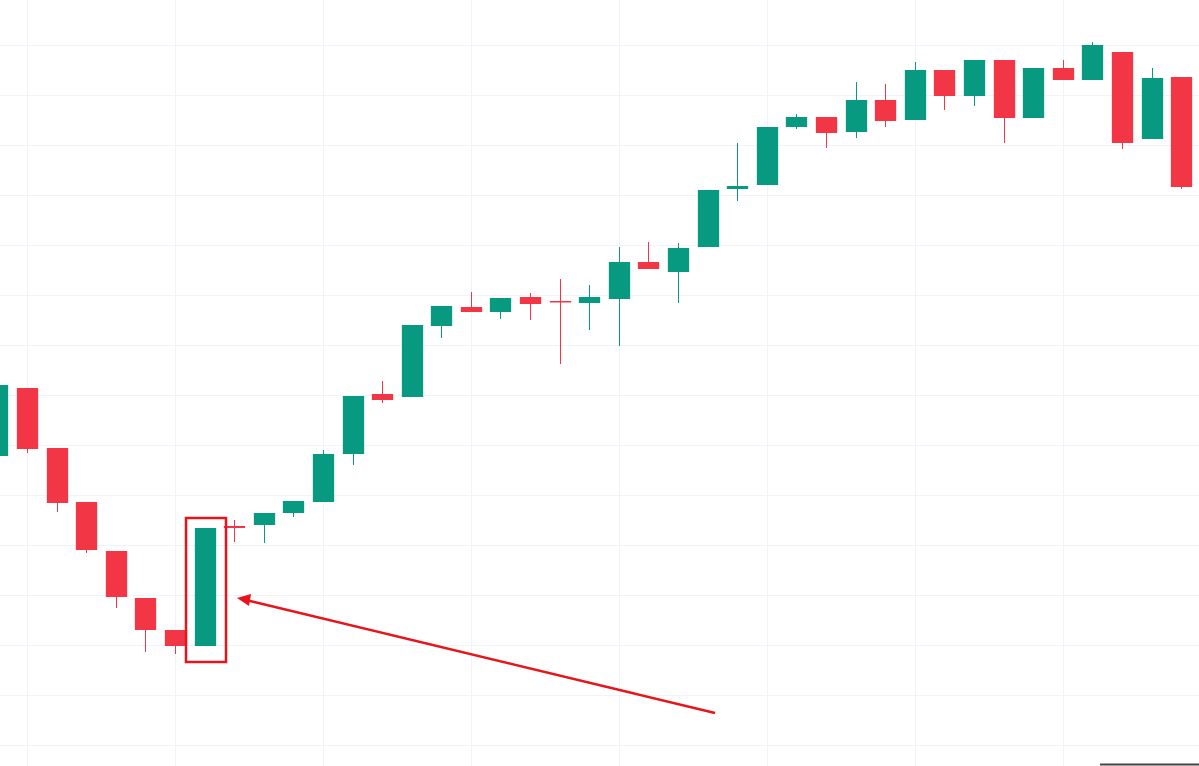 The width and height of the screenshot is (1199, 766). I want to click on arrow-head, so click(244, 600).